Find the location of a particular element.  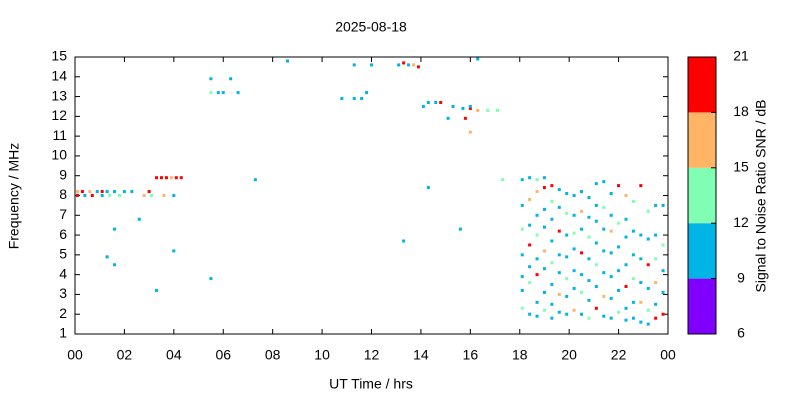

x-tick-label: 20 is located at coordinates (569, 355).